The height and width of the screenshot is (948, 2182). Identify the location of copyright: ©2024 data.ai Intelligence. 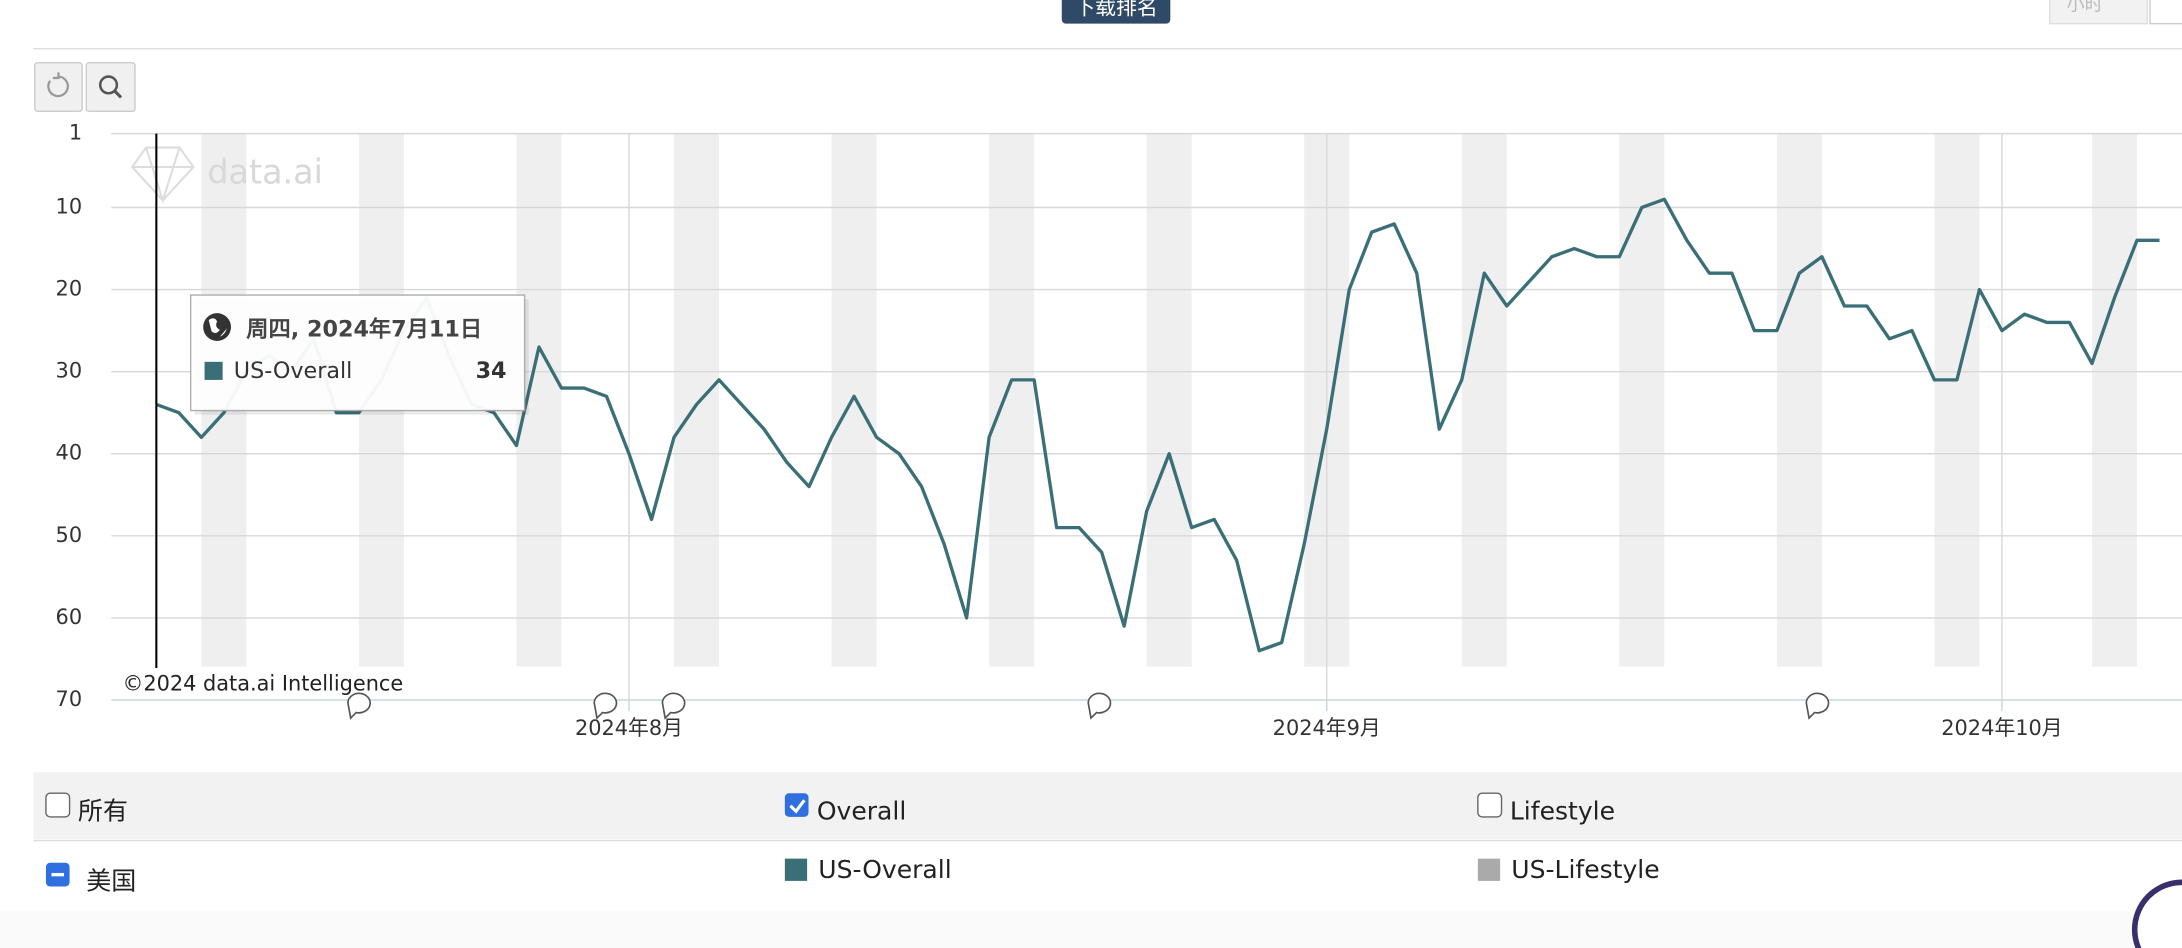
(262, 684).